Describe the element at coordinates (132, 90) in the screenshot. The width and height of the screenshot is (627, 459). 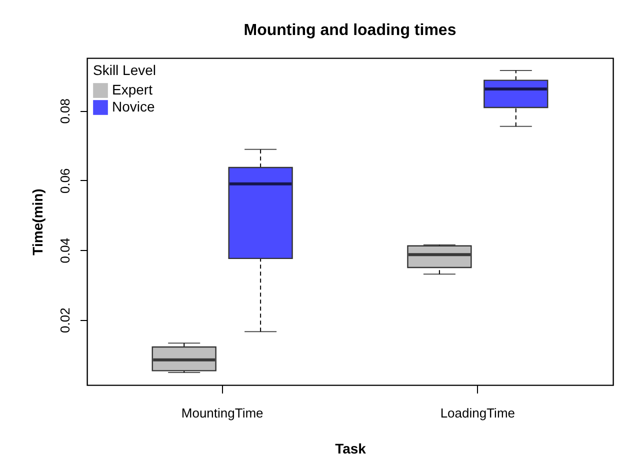
I see `legend-label: Expert` at that location.